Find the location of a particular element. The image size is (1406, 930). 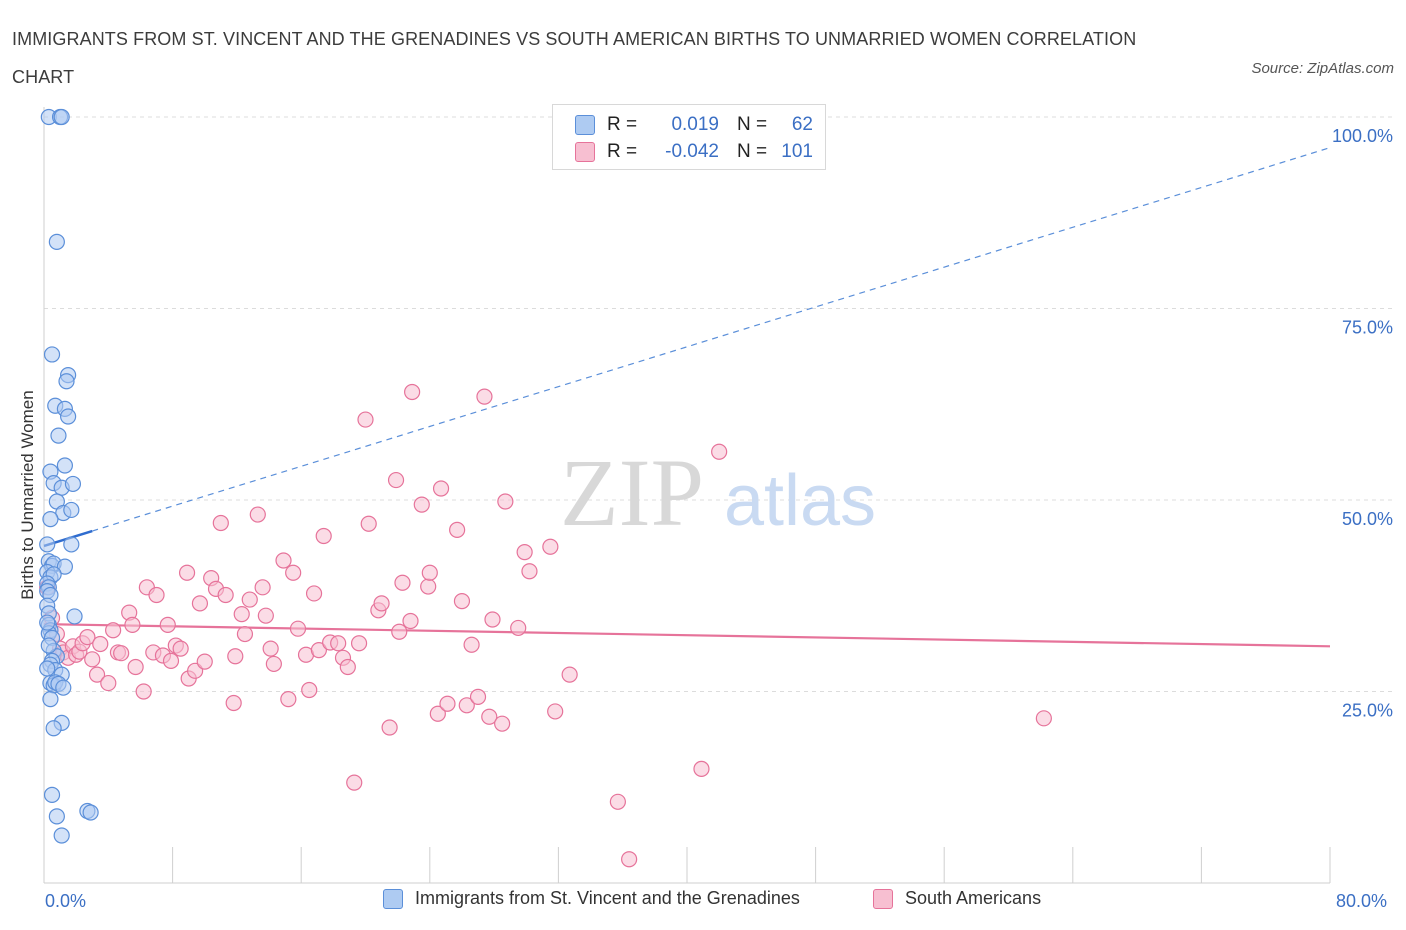

watermark-atlas: atlas is located at coordinates (800, 501).